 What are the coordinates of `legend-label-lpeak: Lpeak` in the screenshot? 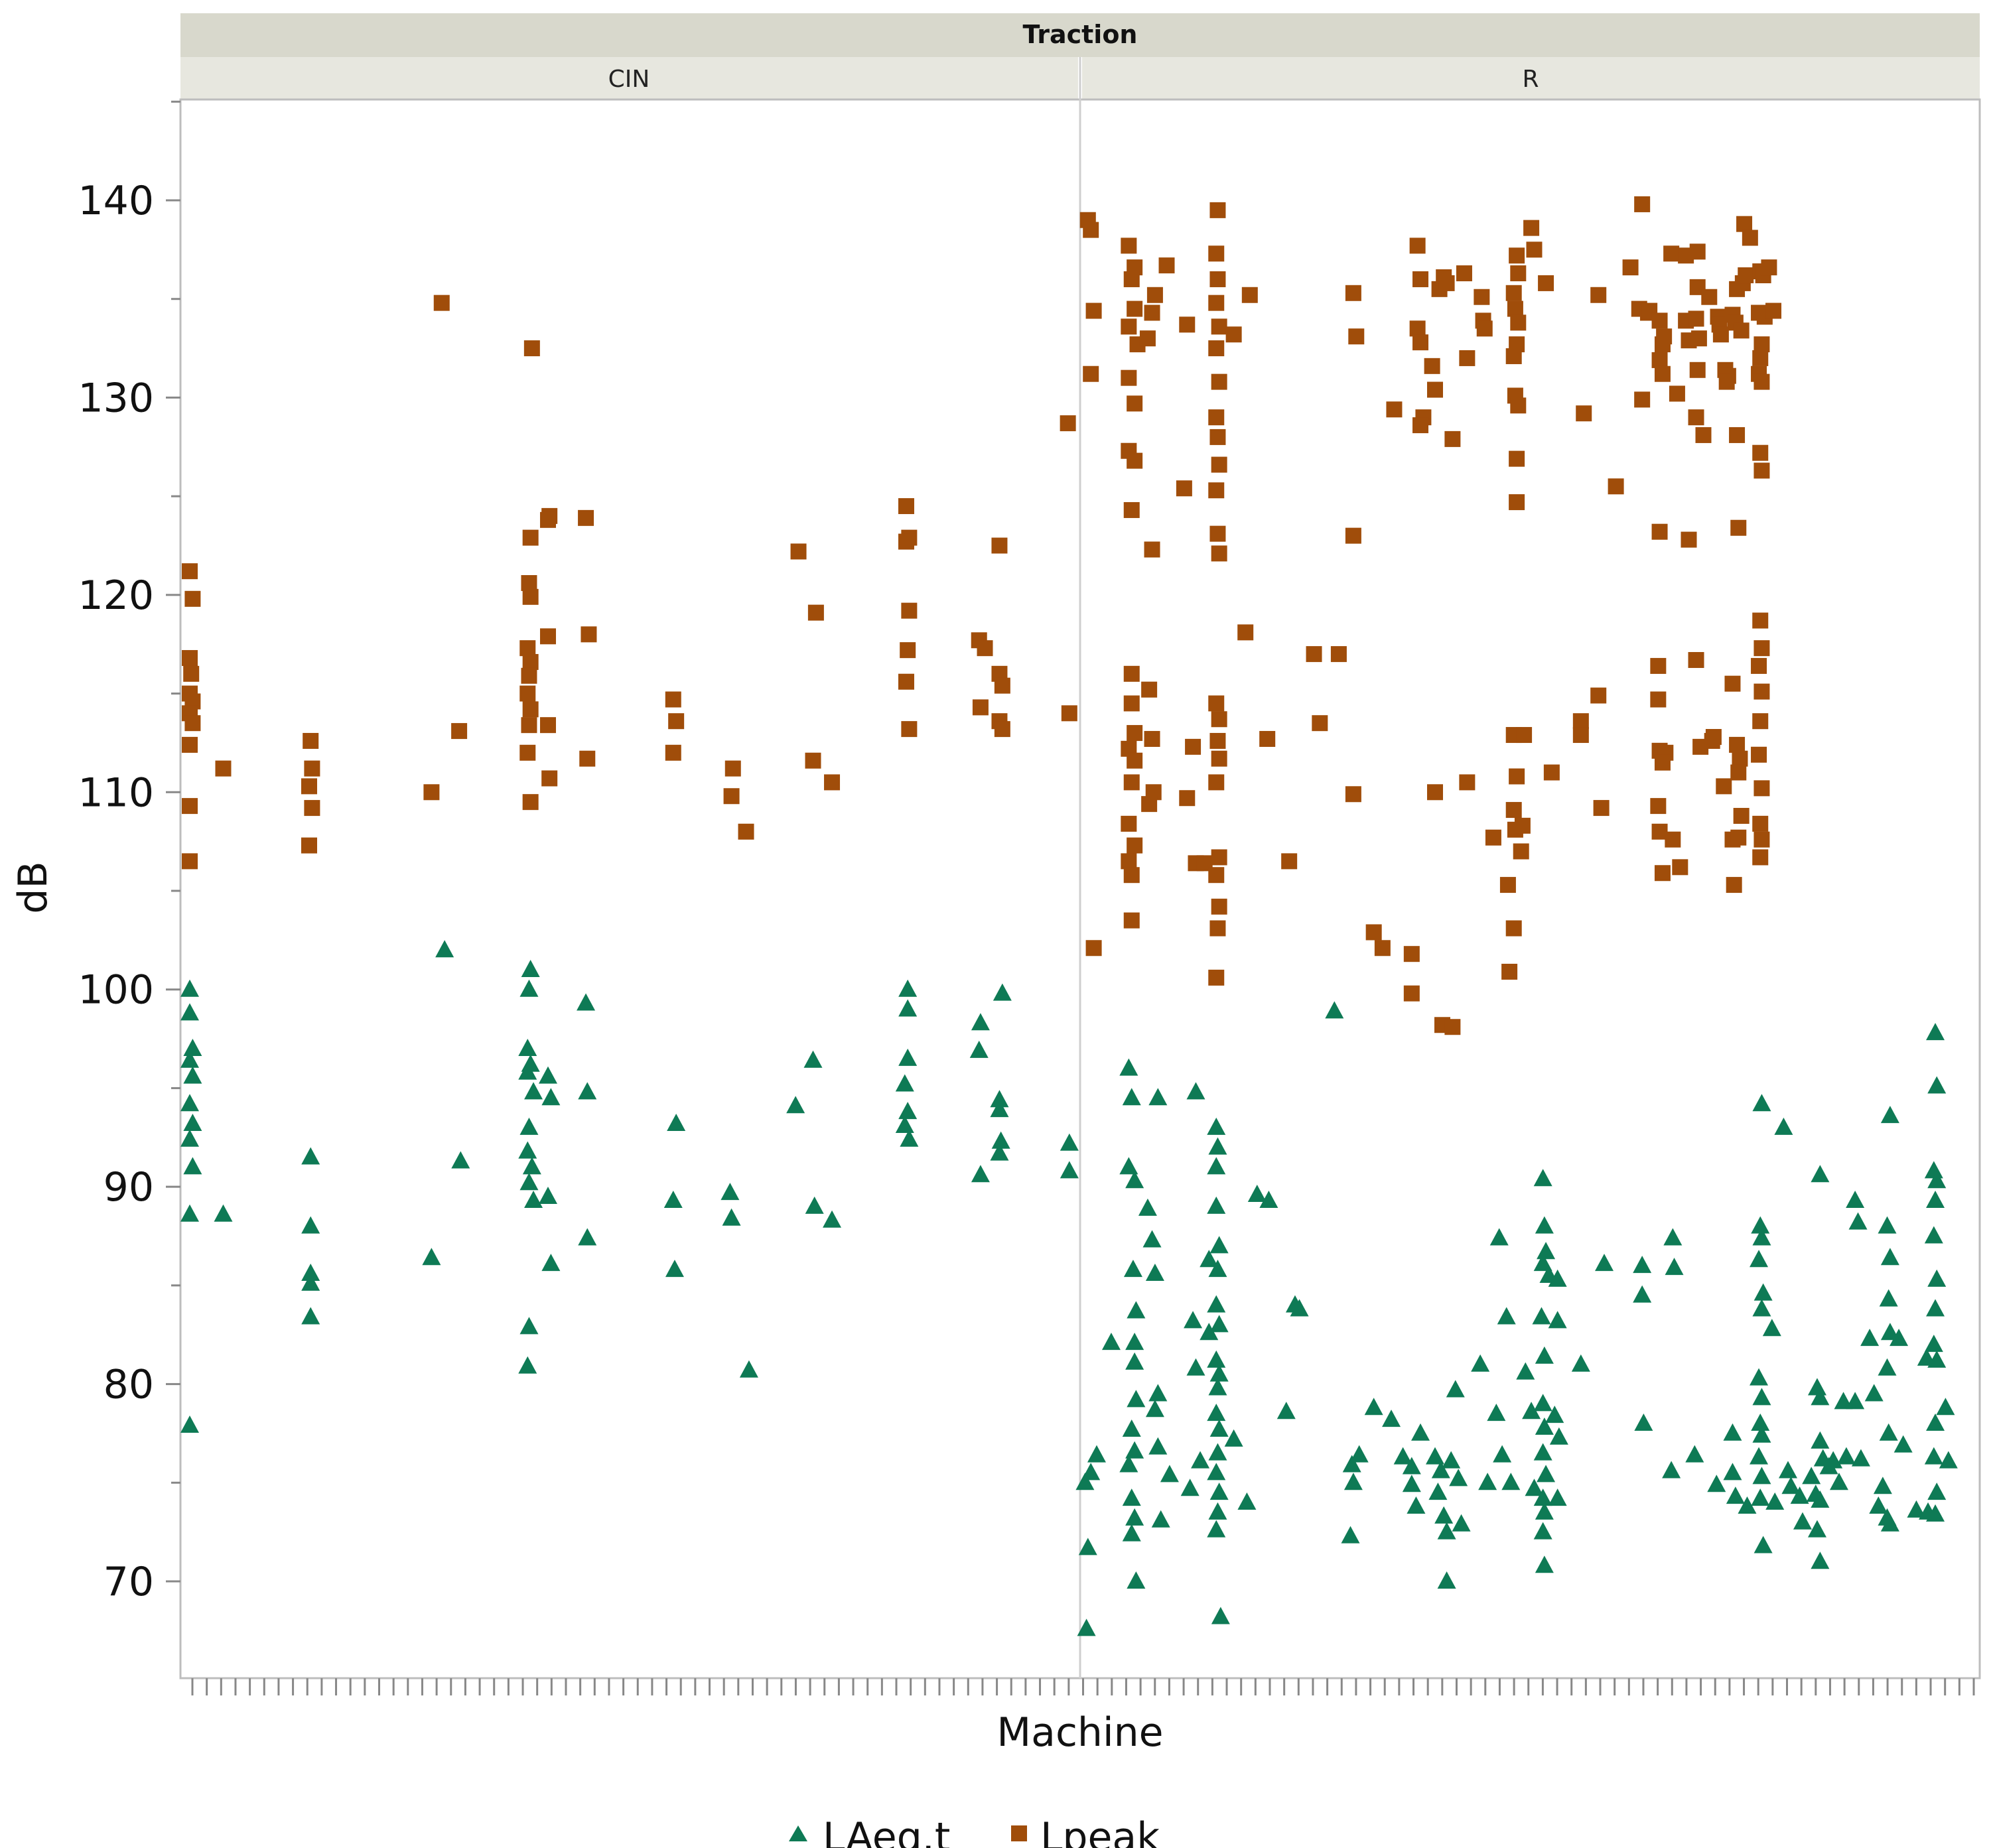 It's located at (1100, 1831).